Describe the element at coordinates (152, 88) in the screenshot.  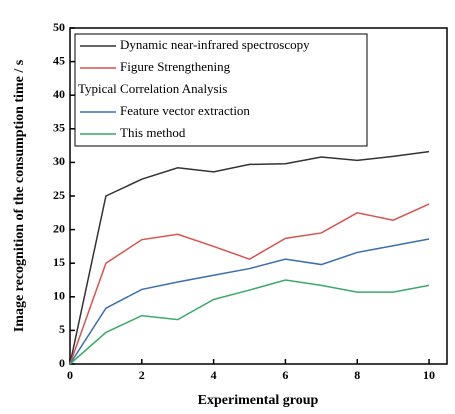
I see `legend-label: Typical Correlation Analysis` at that location.